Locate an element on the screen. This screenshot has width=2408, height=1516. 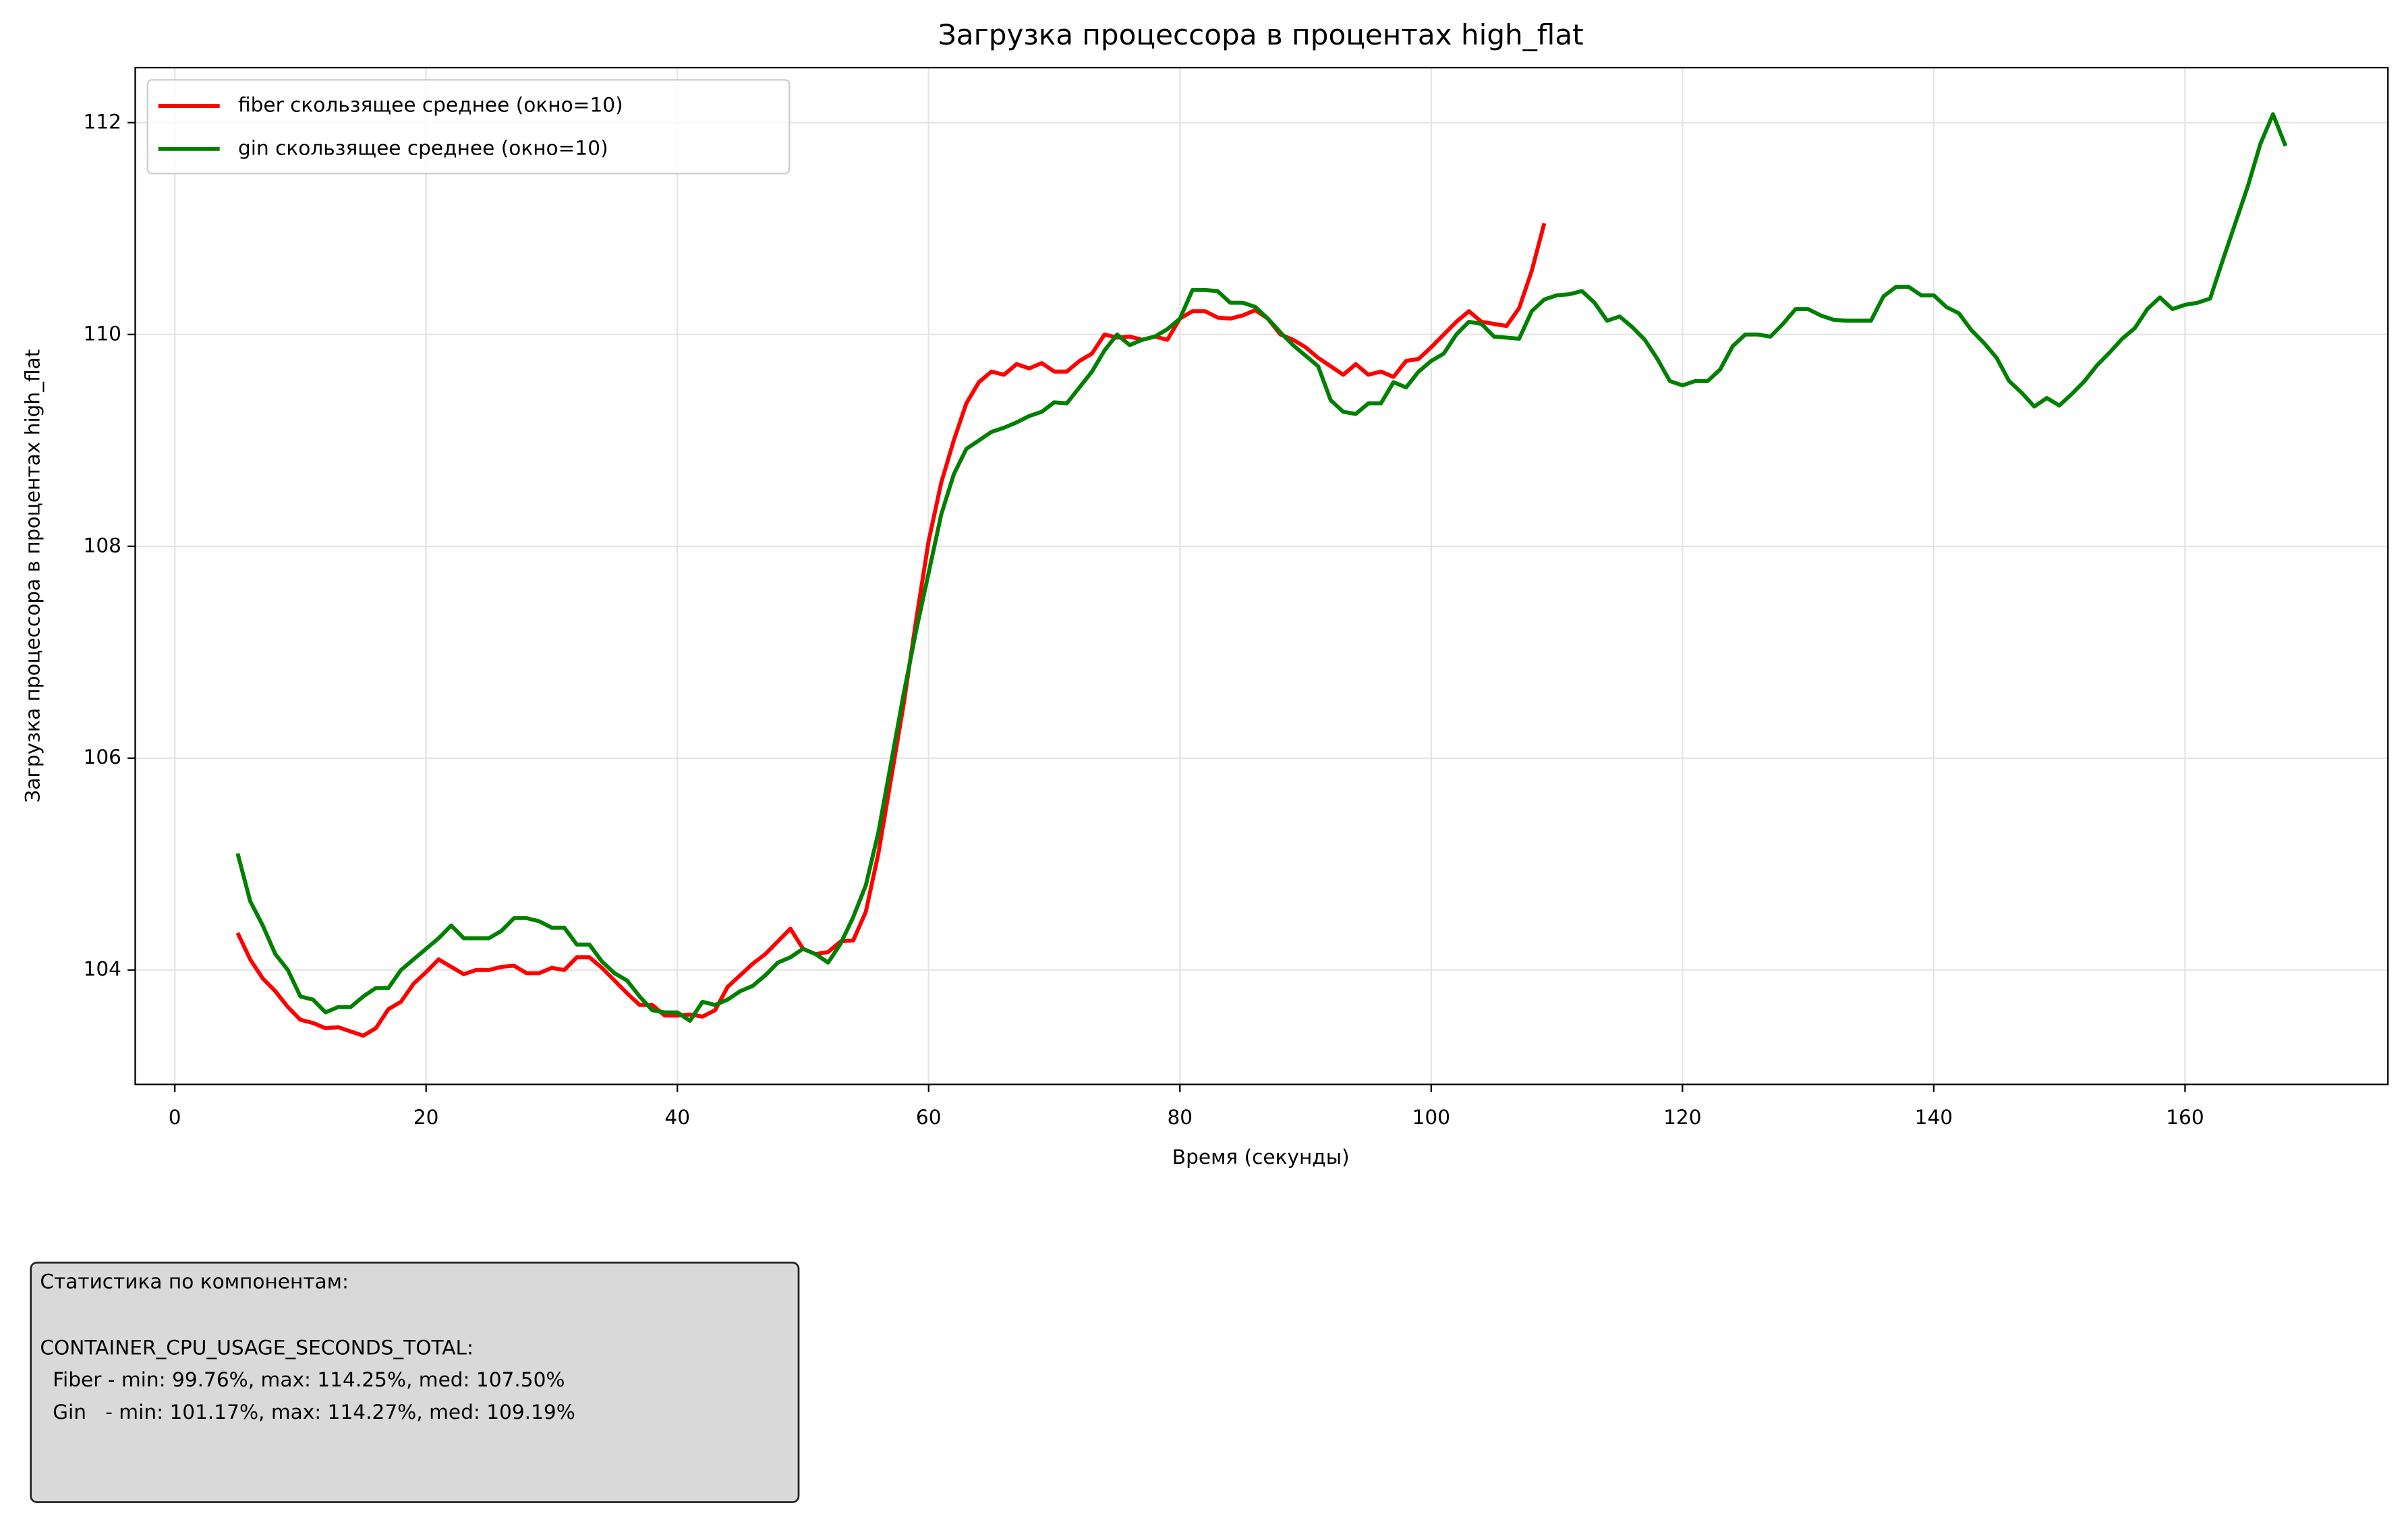
legend-label: gin скользящее среднее (окно=10) is located at coordinates (423, 147).